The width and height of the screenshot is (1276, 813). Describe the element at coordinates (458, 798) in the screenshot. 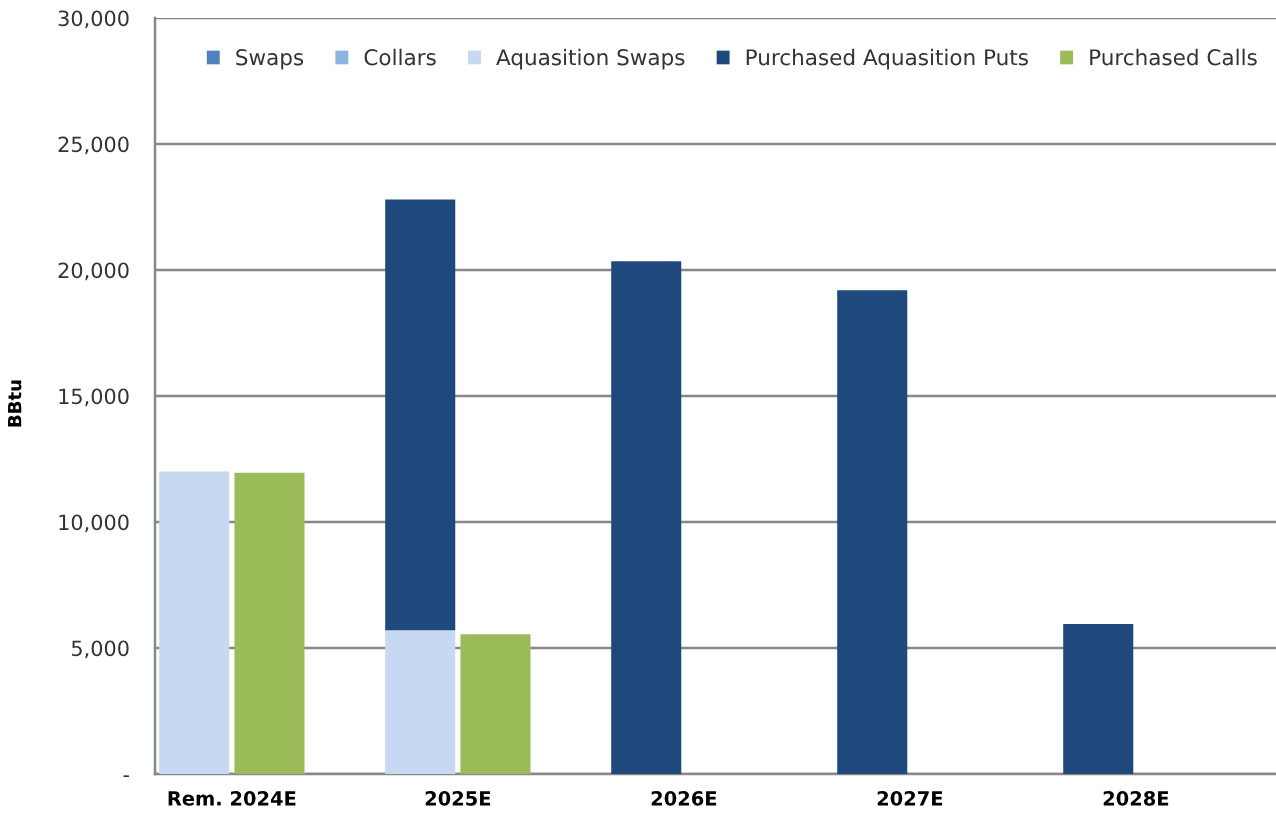

I see `x-tick-label: 2025E` at that location.